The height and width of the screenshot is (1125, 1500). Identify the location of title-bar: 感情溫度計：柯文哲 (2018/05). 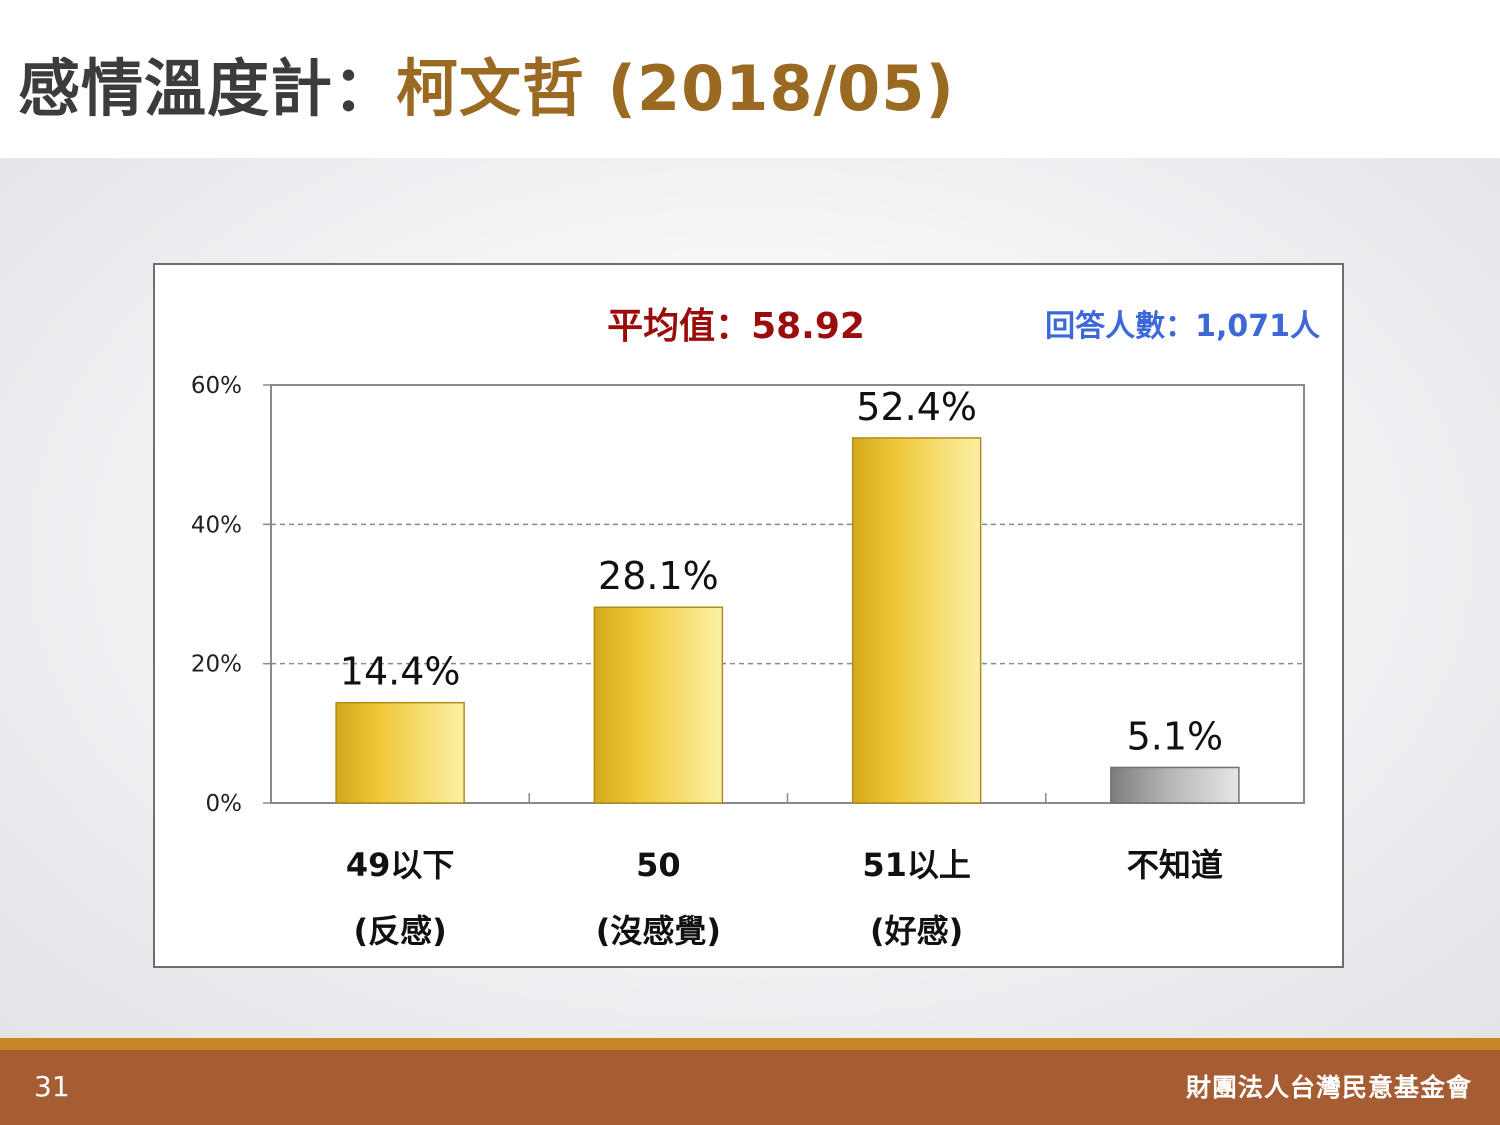
(750, 79).